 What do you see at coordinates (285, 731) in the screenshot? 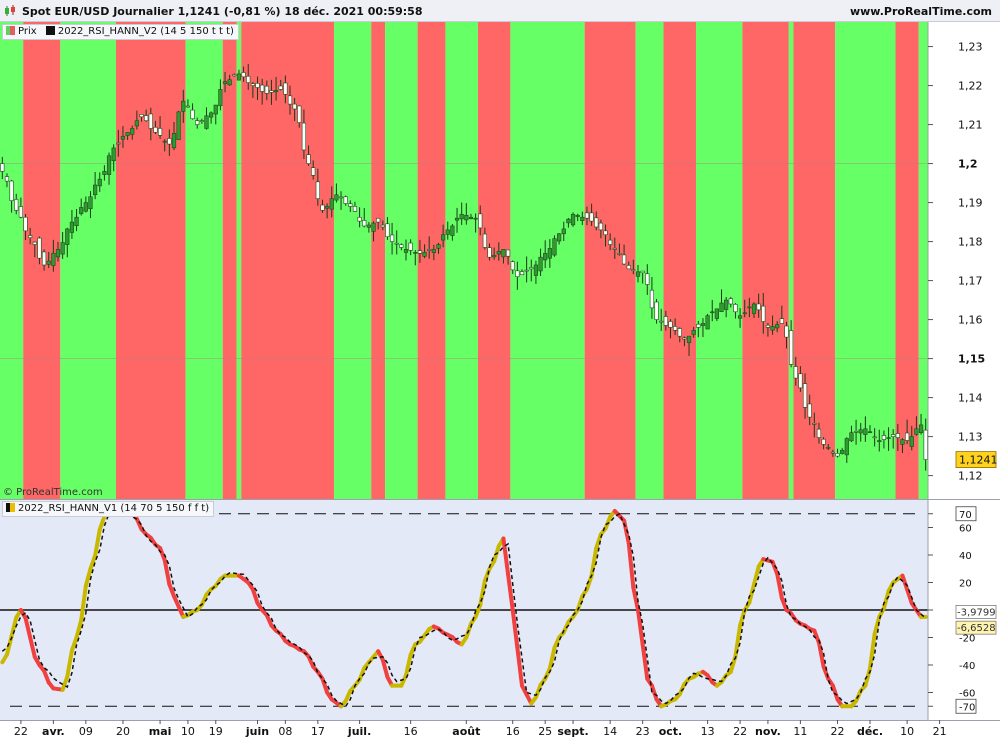
I see `x-tick-label: 08` at bounding box center [285, 731].